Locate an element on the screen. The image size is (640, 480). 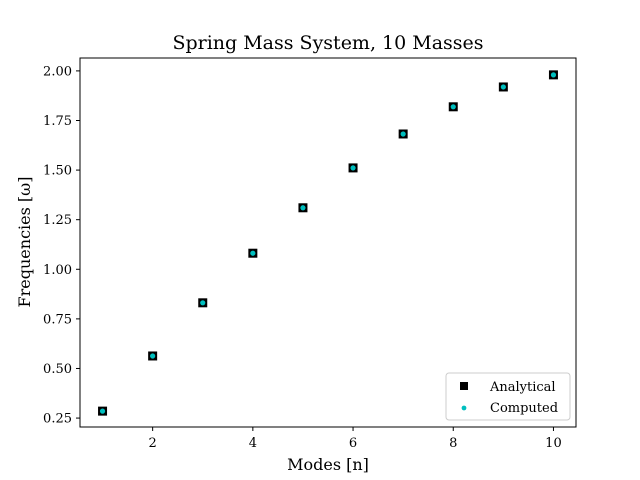
y-tick-label: 1.75 is located at coordinates (57, 121).